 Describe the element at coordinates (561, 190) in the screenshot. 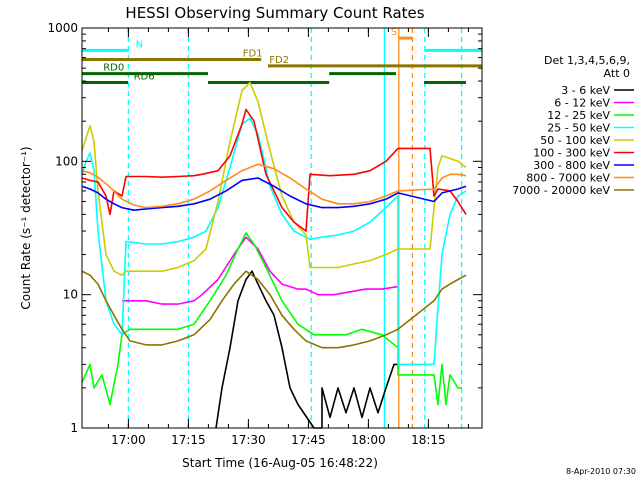

I see `legend-label-9: 7000 - 20000 keV` at that location.